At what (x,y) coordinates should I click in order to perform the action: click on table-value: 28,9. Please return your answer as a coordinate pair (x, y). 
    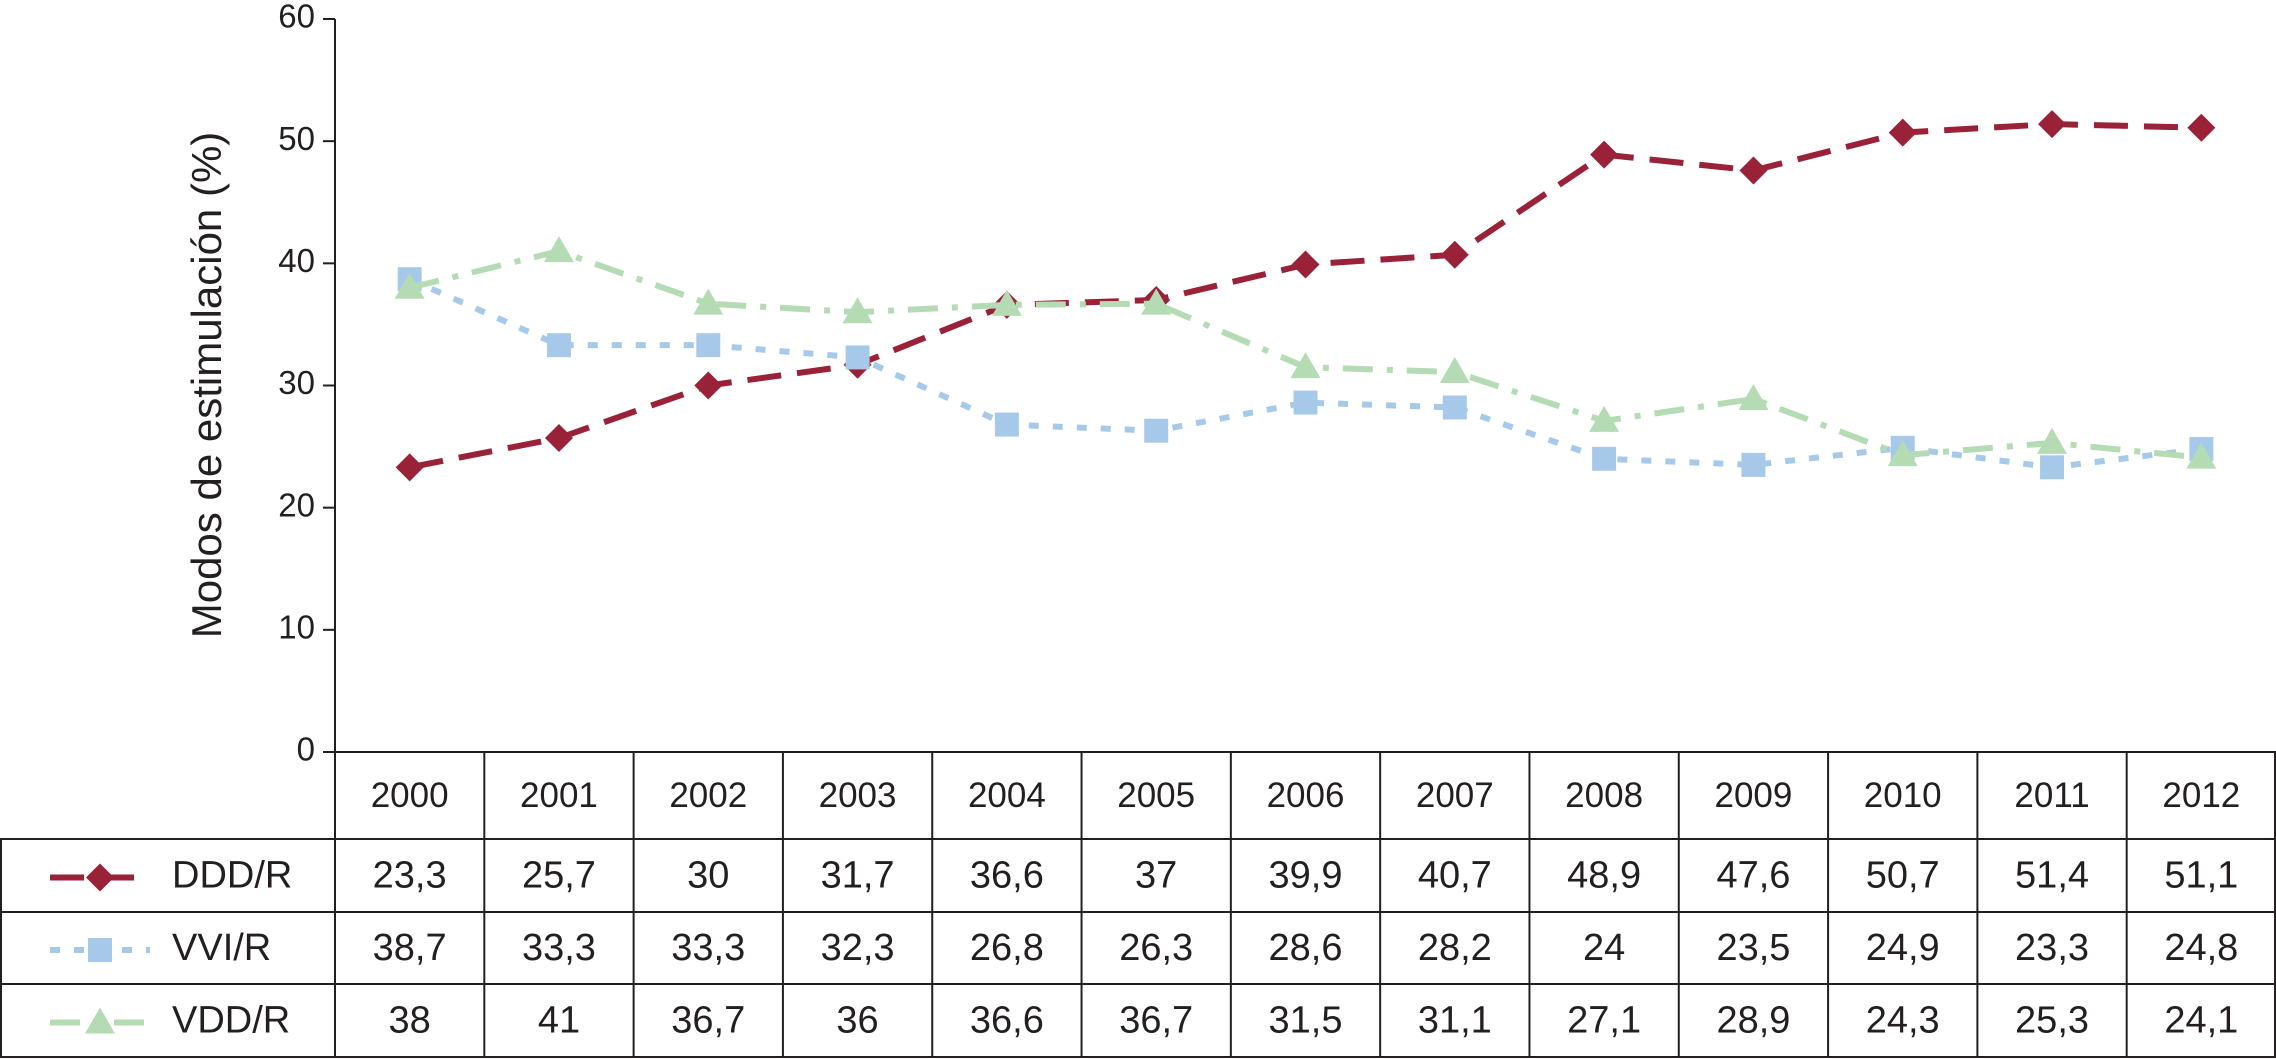
    Looking at the image, I should click on (1753, 1021).